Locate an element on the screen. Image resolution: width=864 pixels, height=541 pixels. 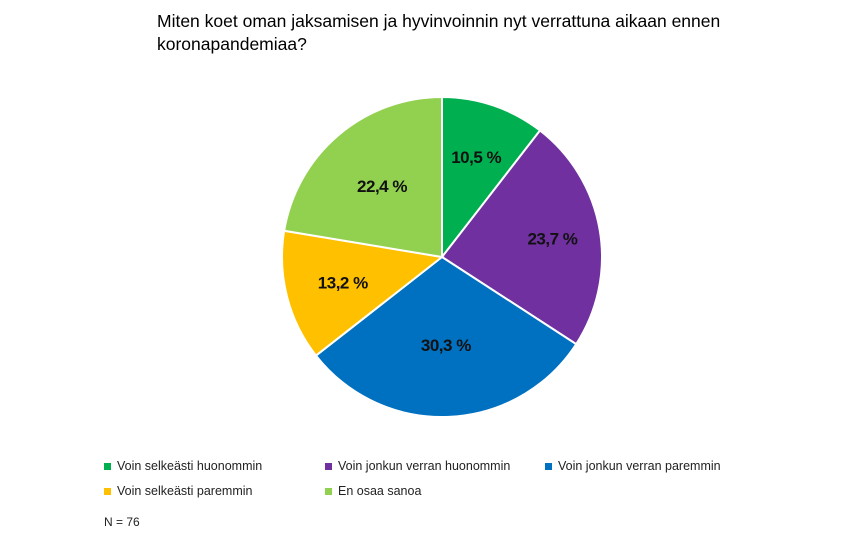
data-label-4: 13,2 % is located at coordinates (343, 282).